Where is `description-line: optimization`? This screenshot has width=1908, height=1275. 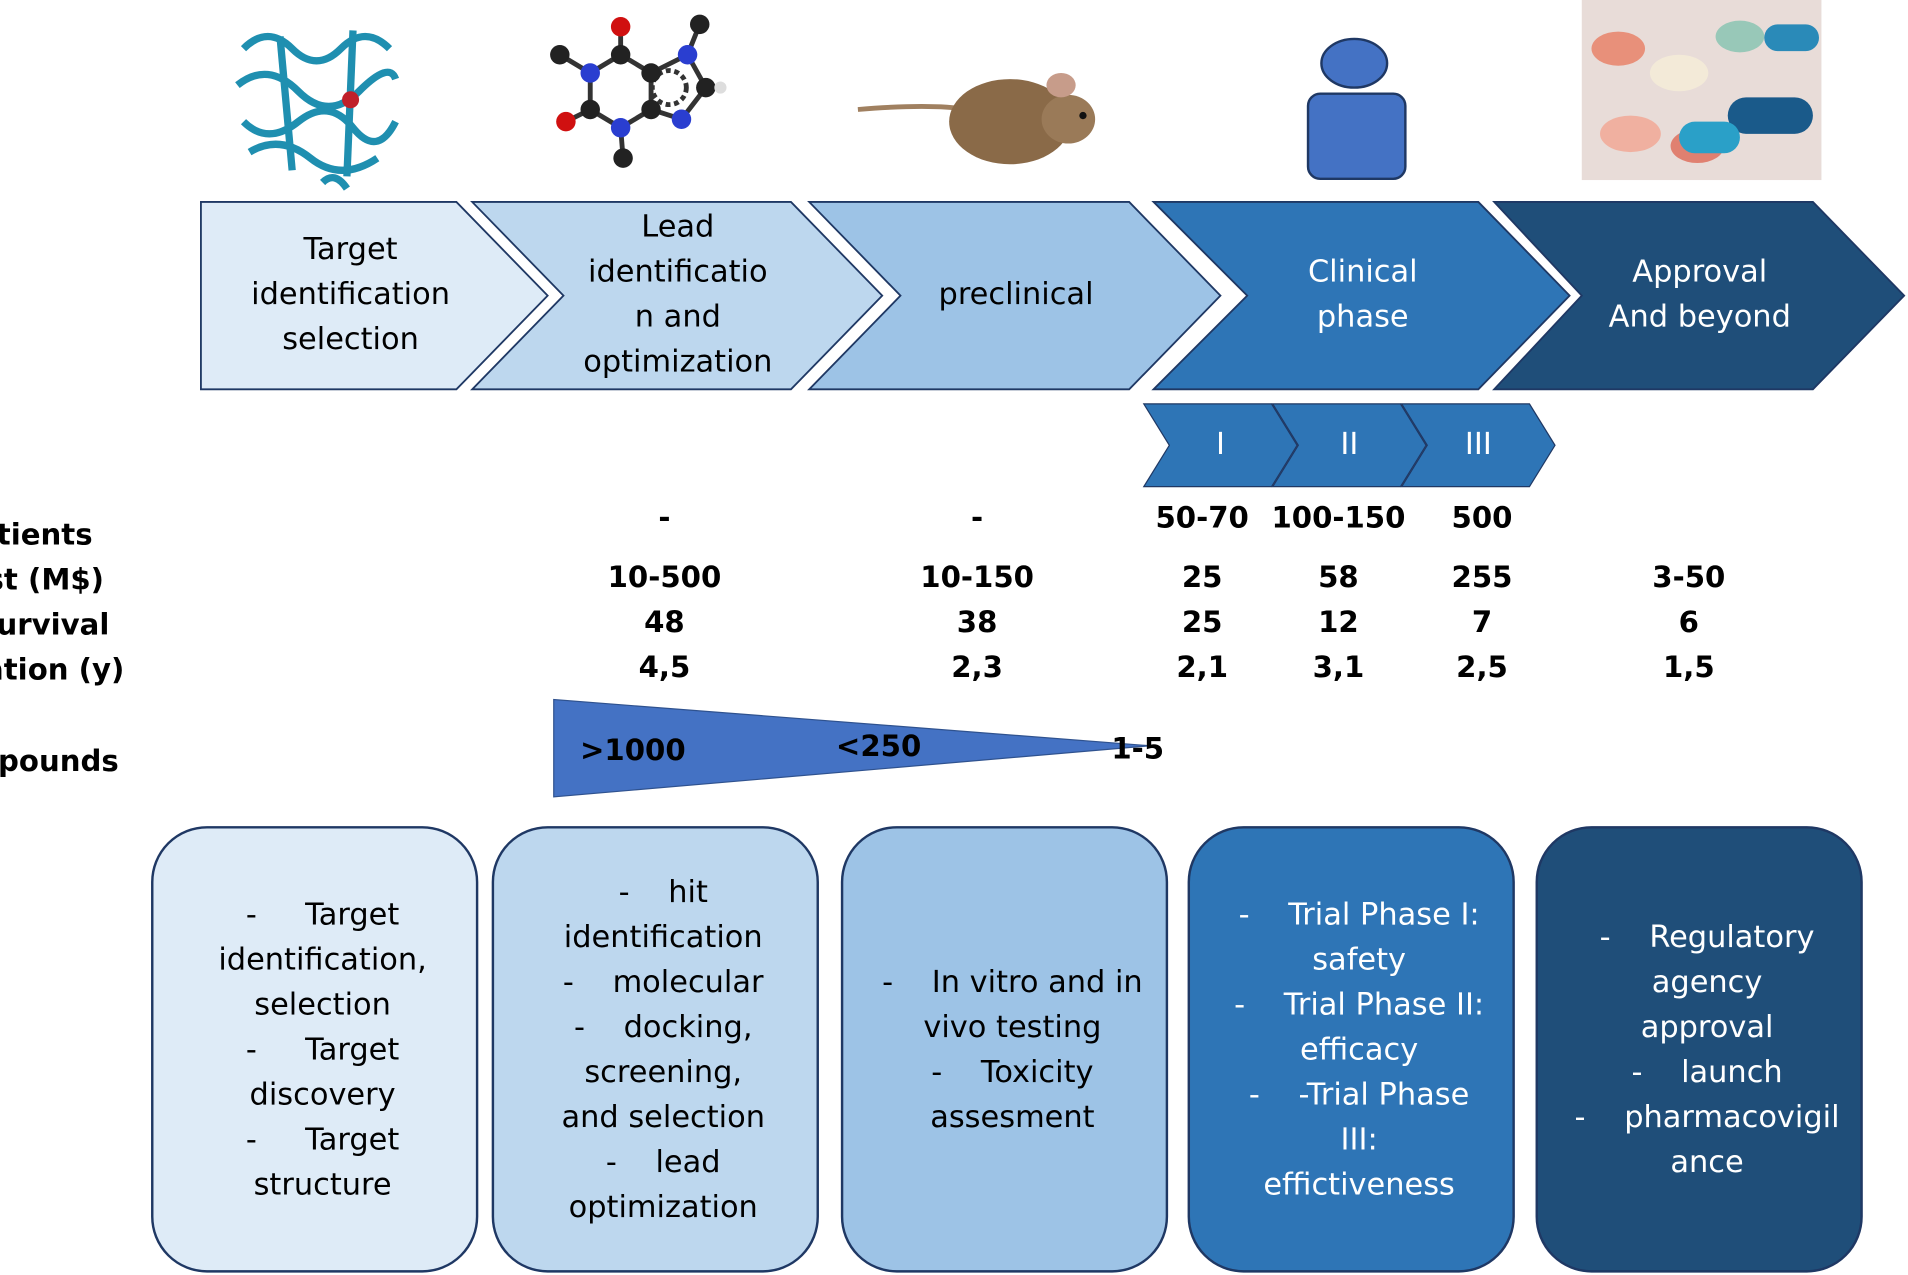
description-line: optimization is located at coordinates (663, 1207).